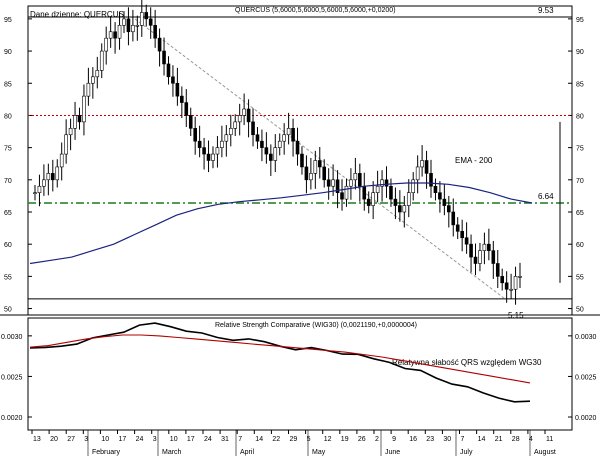 The width and height of the screenshot is (600, 463). I want to click on x-month-label-4: June, so click(392, 452).